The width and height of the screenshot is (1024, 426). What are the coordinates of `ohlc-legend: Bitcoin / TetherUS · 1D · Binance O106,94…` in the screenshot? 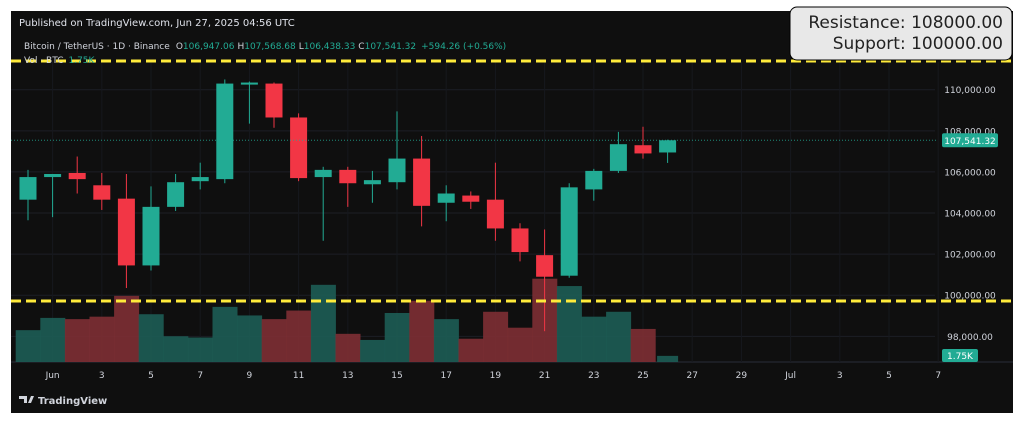 It's located at (265, 47).